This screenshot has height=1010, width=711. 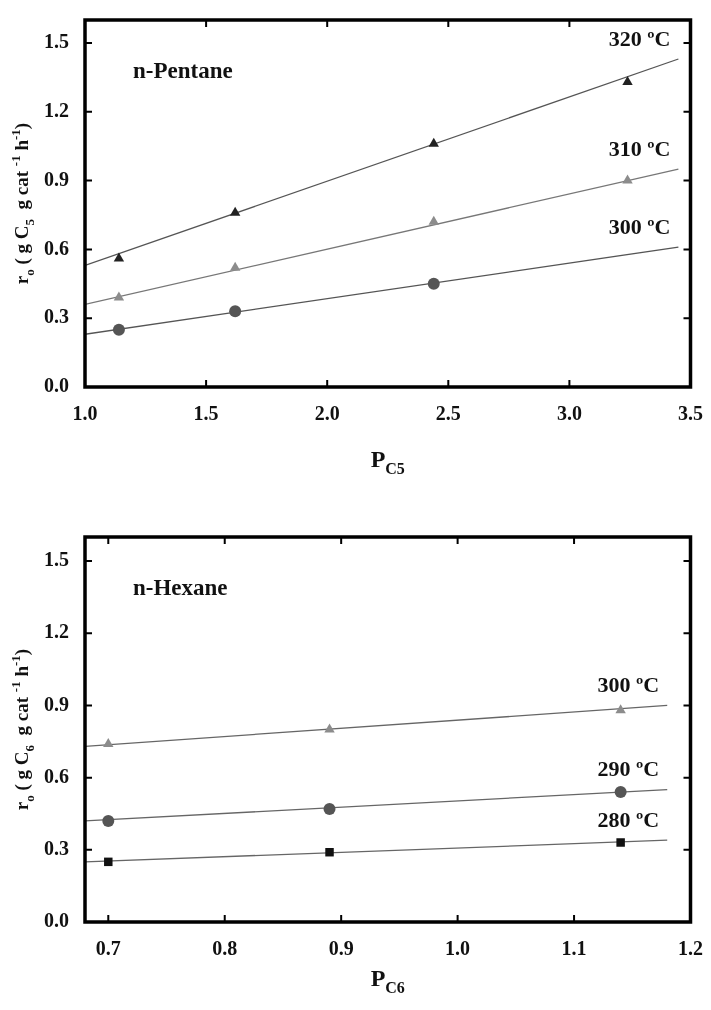 I want to click on series-label: 320 ºC, so click(x=639, y=38).